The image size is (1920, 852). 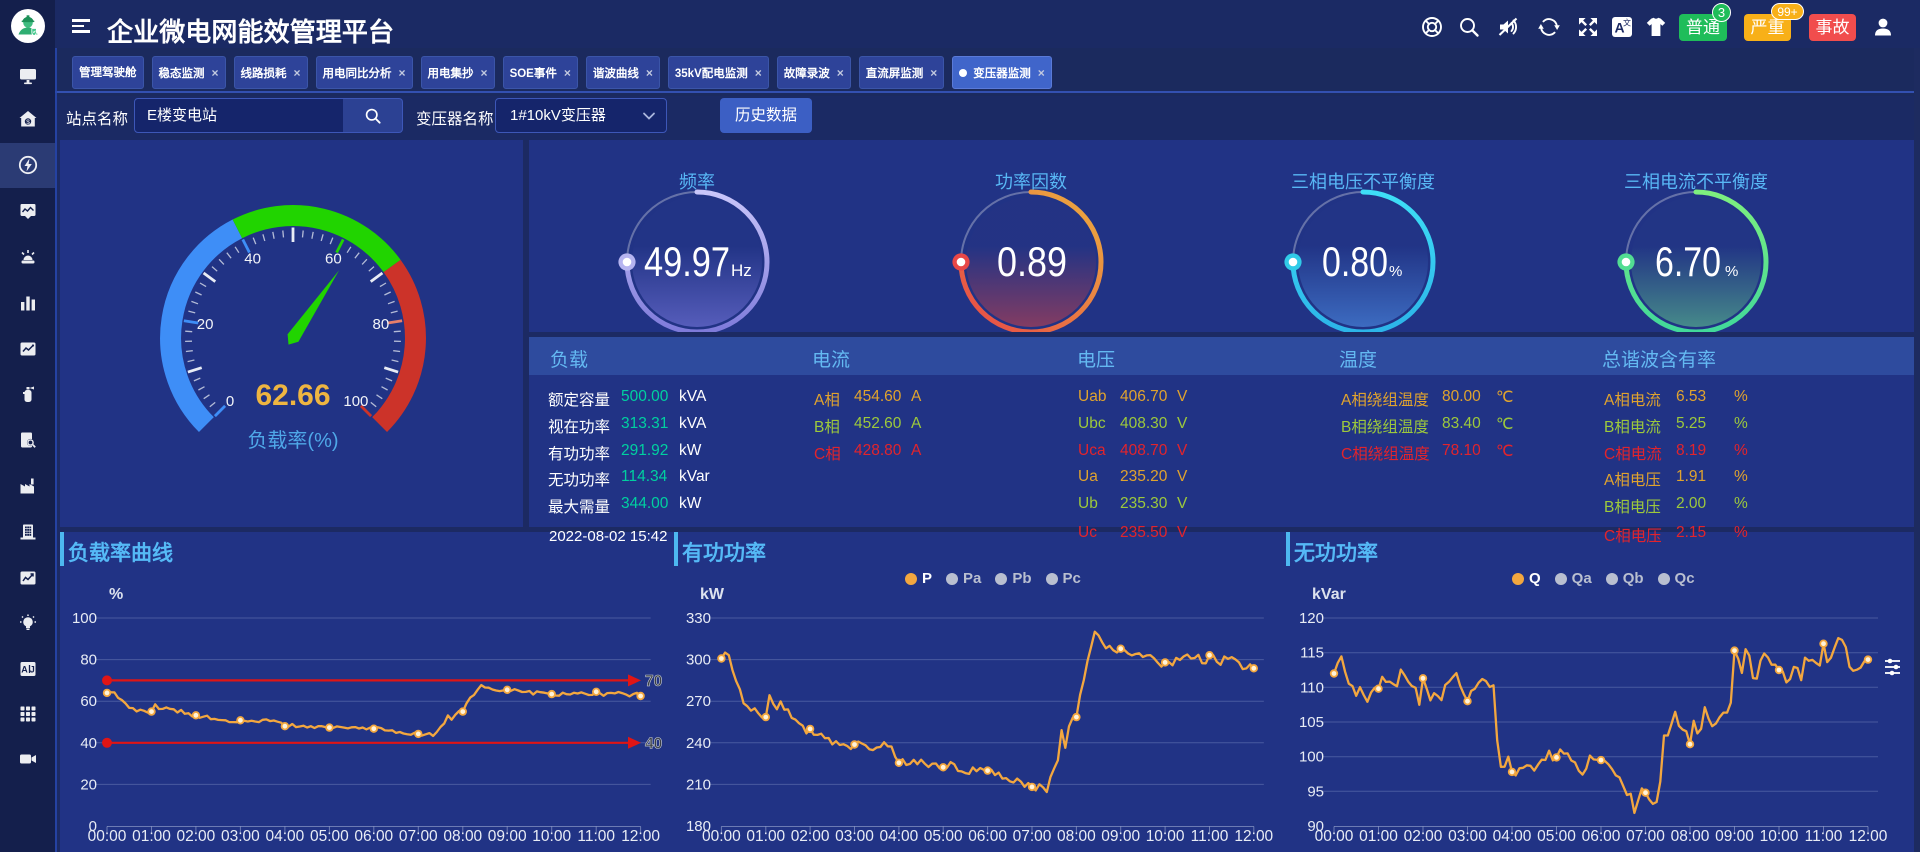 What do you see at coordinates (698, 743) in the screenshot?
I see `svg-text: 240` at bounding box center [698, 743].